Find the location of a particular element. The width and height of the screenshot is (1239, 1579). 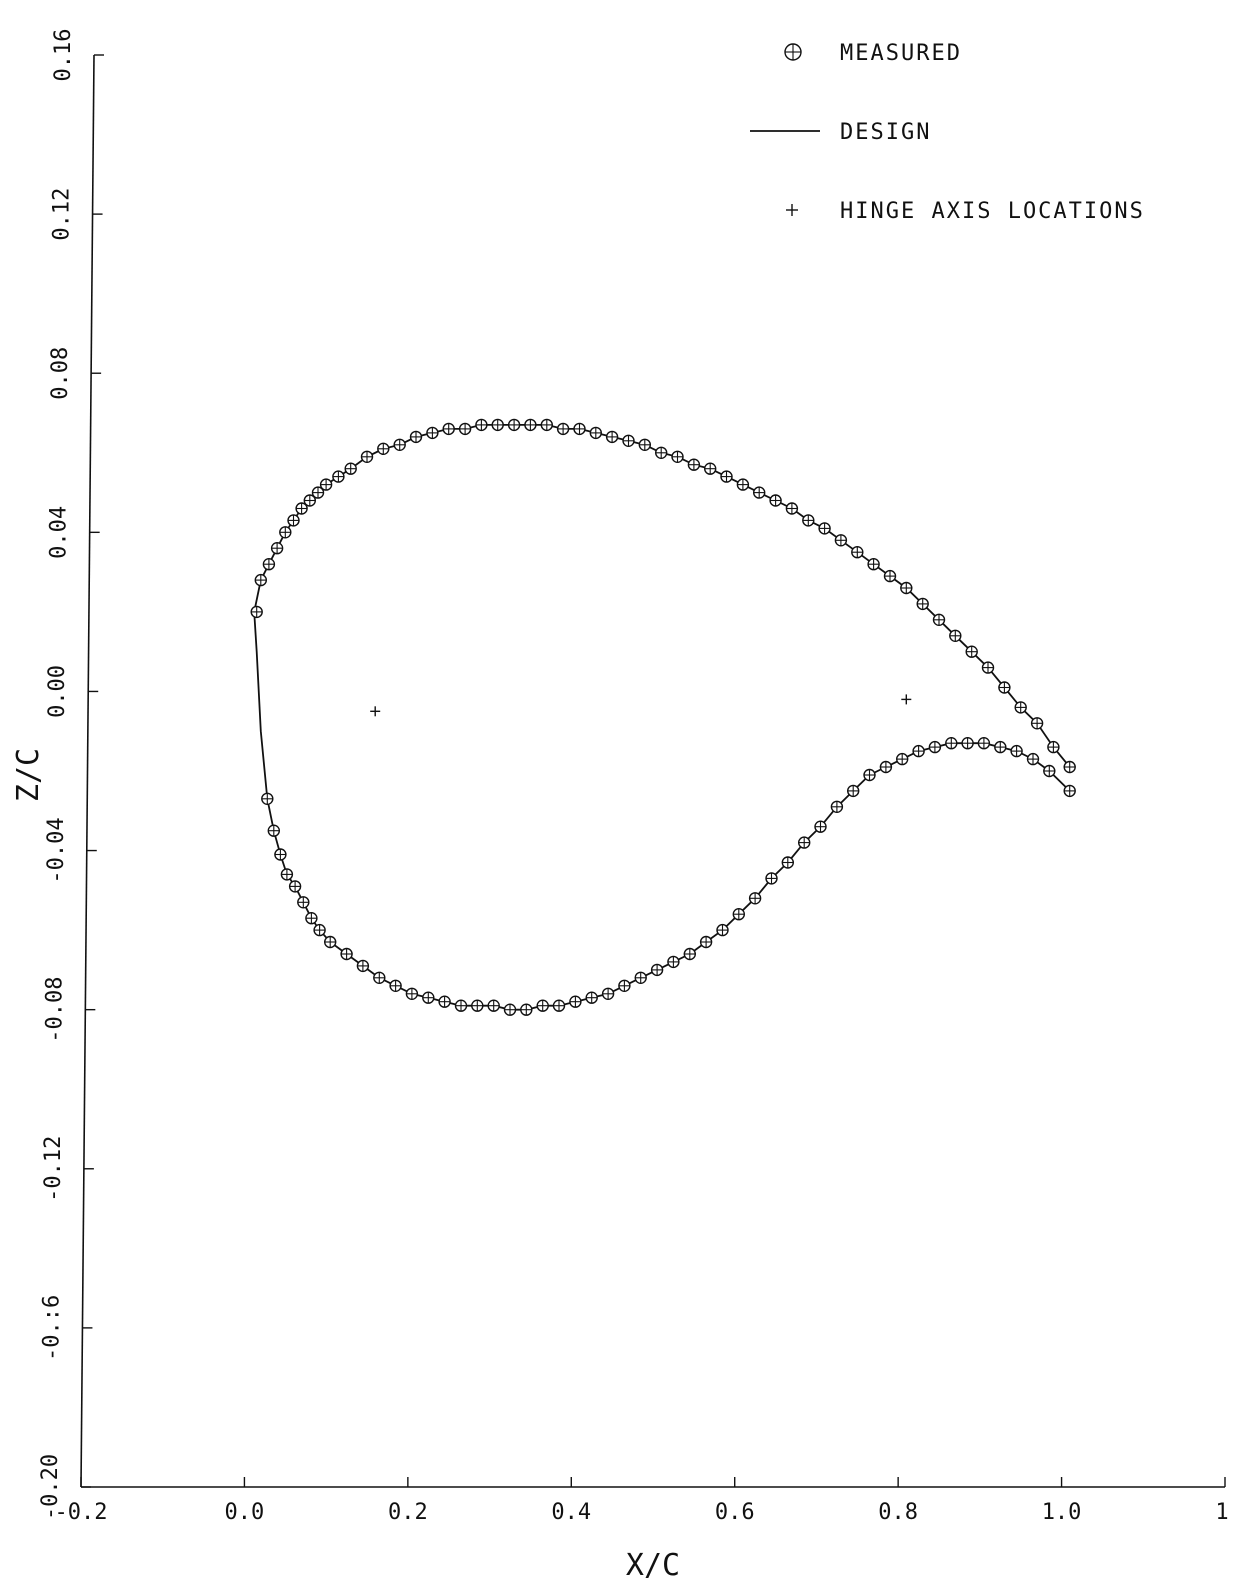

y-tick-label: 0.00 is located at coordinates (57, 691).